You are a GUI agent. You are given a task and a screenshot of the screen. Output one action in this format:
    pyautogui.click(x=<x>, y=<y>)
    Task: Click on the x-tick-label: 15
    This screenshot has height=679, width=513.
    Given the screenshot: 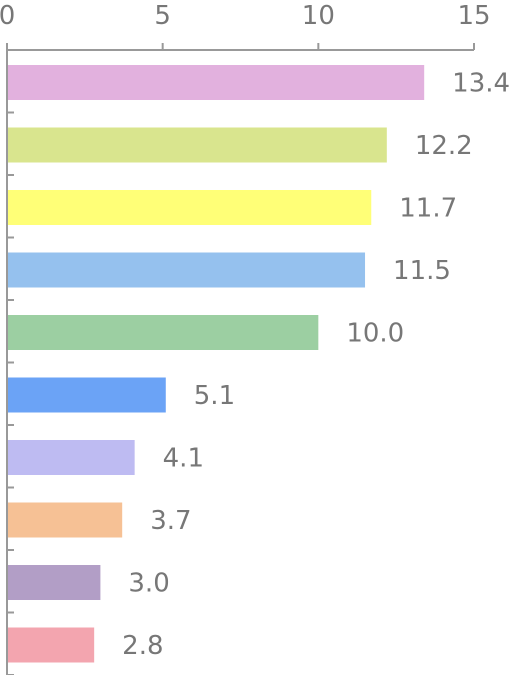 What is the action you would take?
    pyautogui.click(x=473, y=16)
    